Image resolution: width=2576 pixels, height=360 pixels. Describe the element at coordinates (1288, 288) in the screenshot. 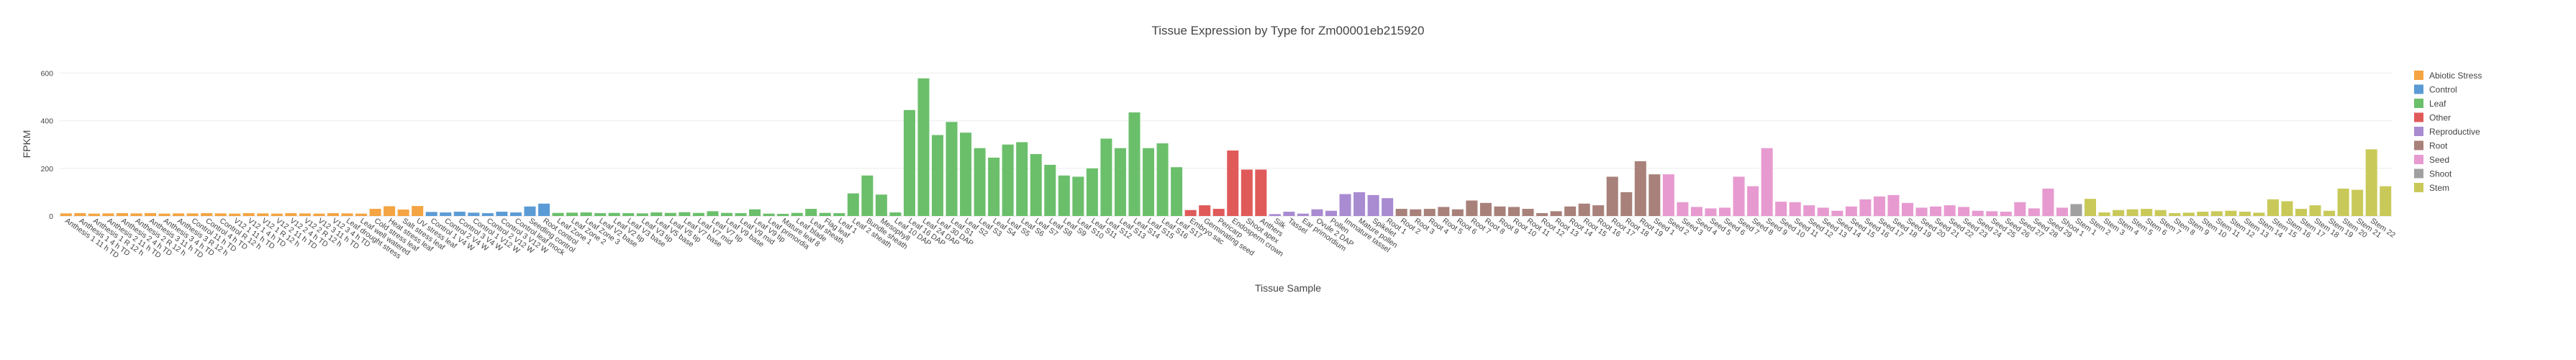

I see `x-axis-title: Tissue Sample` at that location.